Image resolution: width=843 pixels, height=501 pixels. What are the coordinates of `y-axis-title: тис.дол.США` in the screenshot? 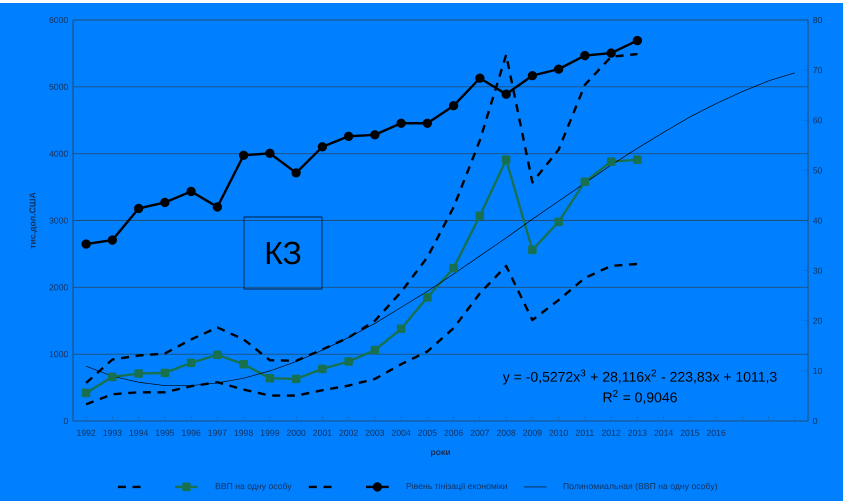 It's located at (33, 220).